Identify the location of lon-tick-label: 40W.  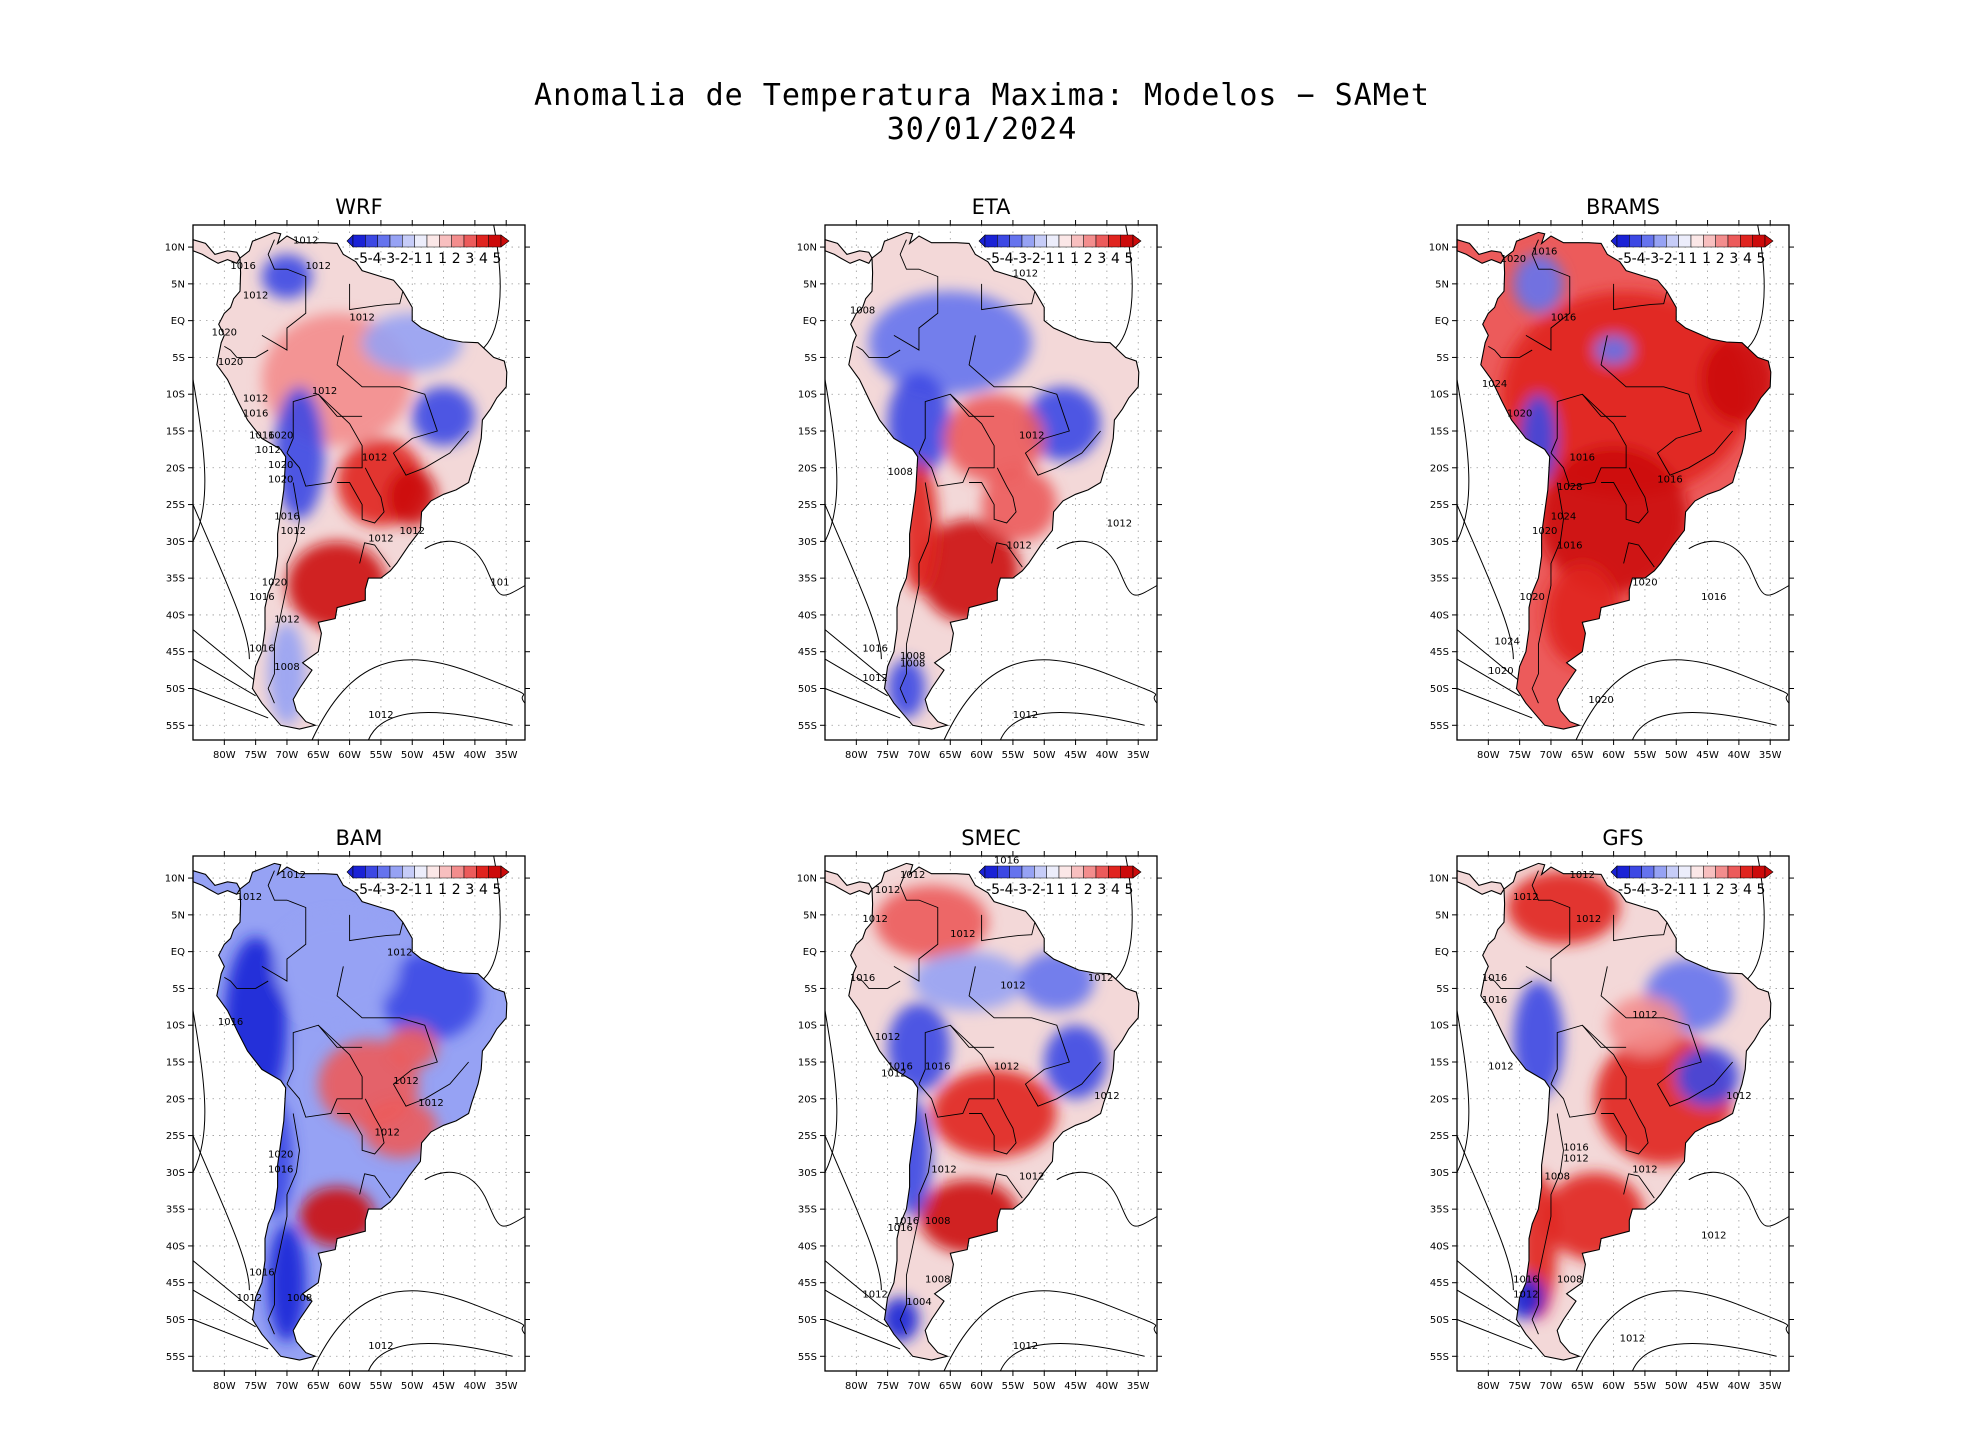
(475, 755).